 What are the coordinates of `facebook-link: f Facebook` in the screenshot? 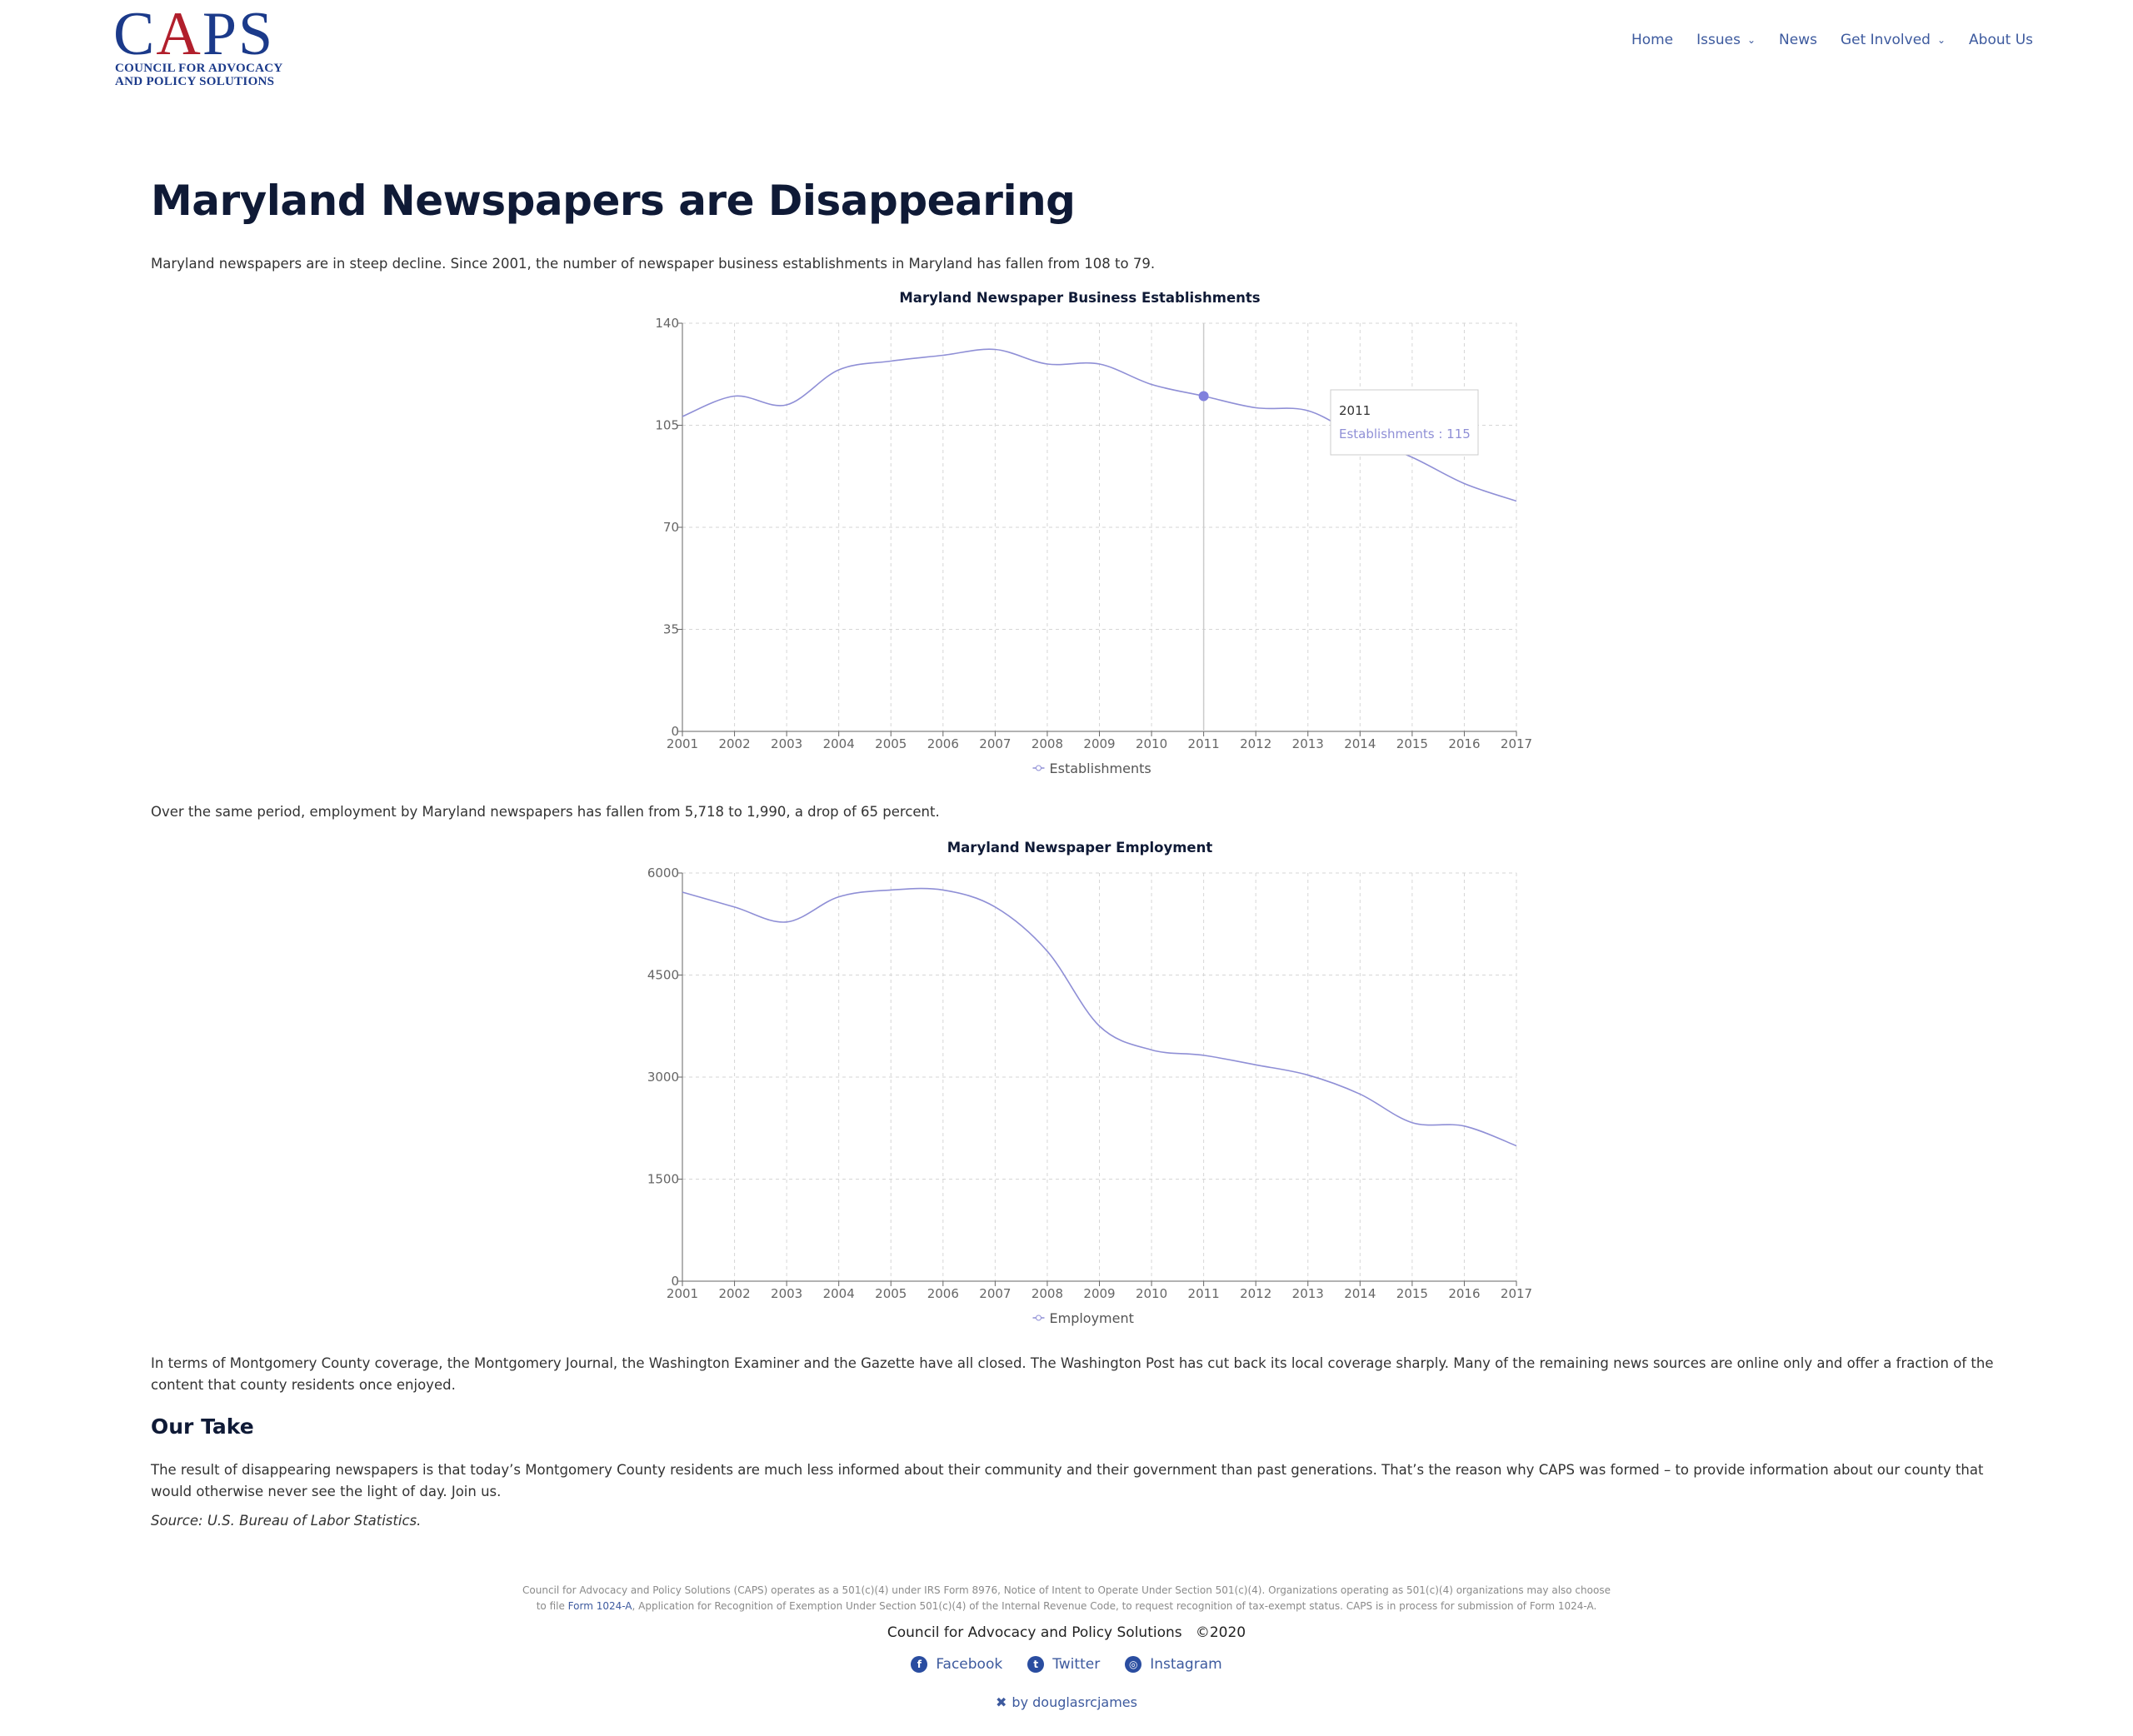 It's located at (957, 1665).